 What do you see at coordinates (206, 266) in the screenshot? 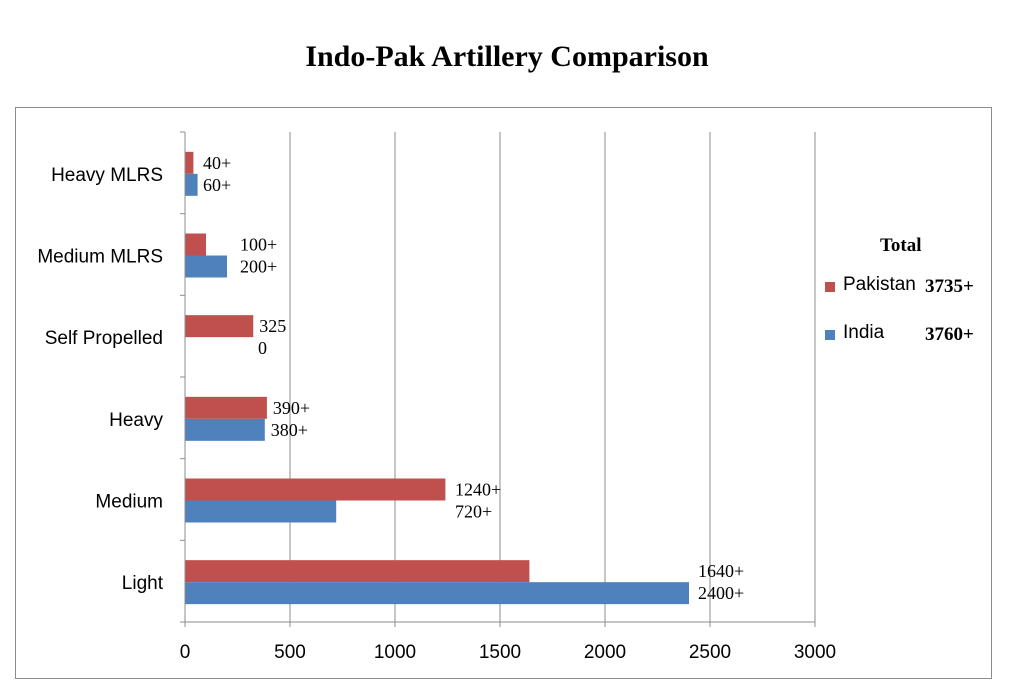
I see `bar-india-medium-mlrs` at bounding box center [206, 266].